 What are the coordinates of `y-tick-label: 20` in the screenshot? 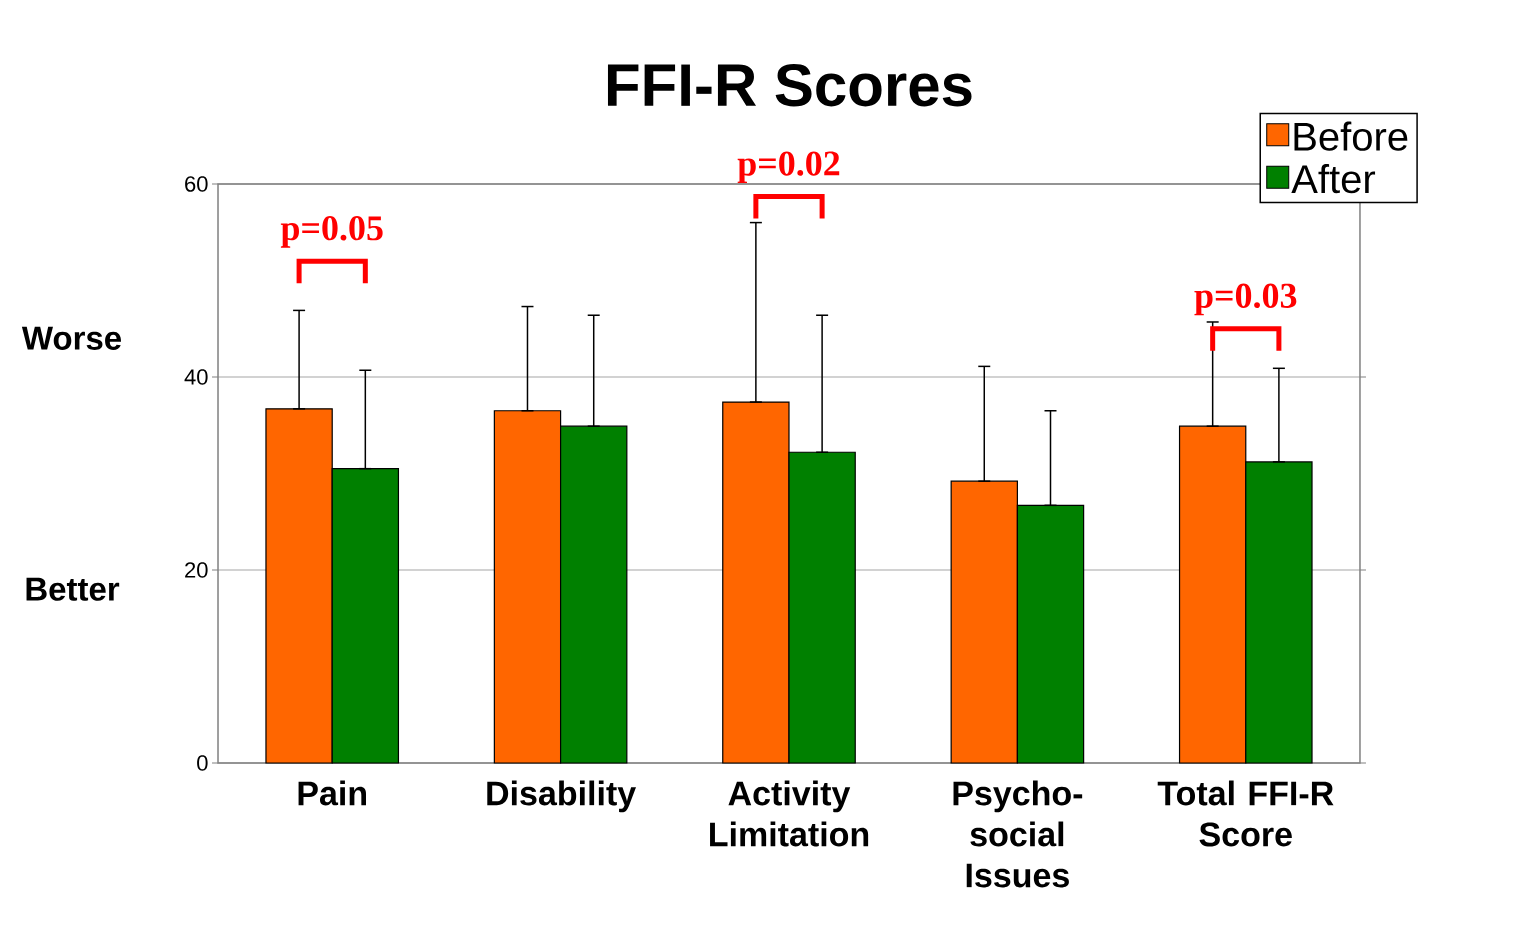 It's located at (196, 570).